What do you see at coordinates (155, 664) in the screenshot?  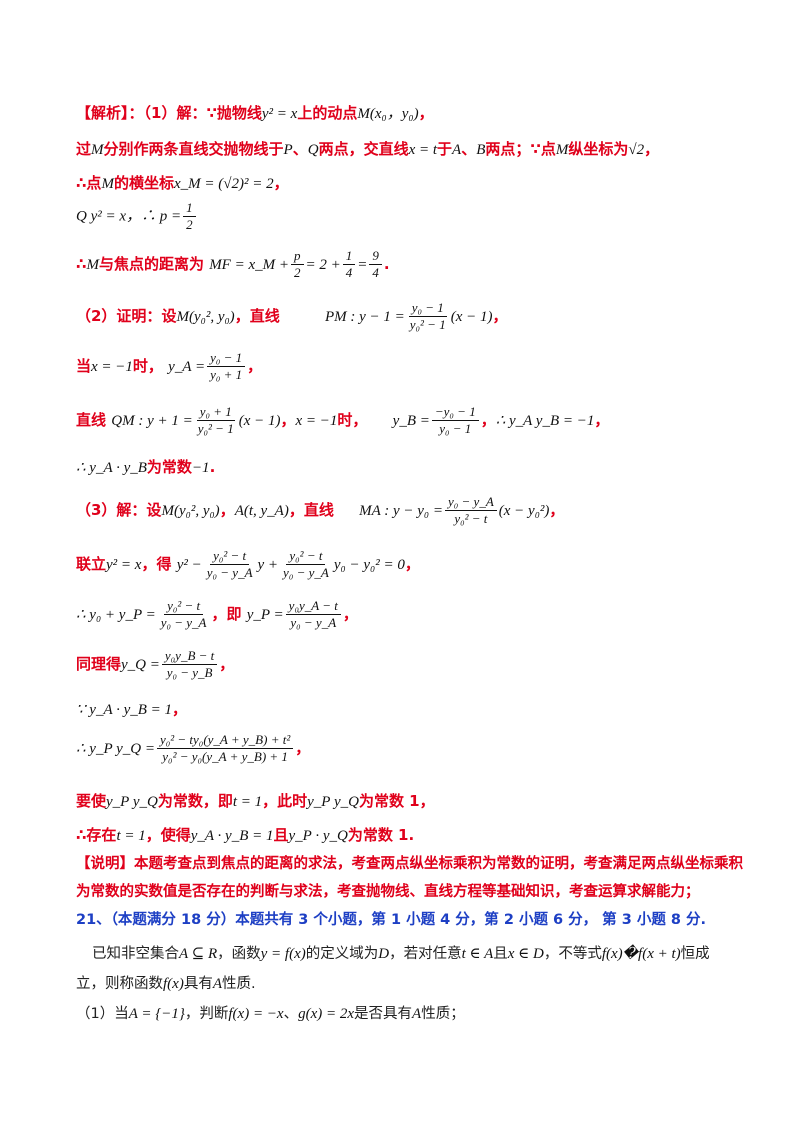 I see `analysis-line-13: 同理得y_Q = y₀y_B − t y₀ − y_B，` at bounding box center [155, 664].